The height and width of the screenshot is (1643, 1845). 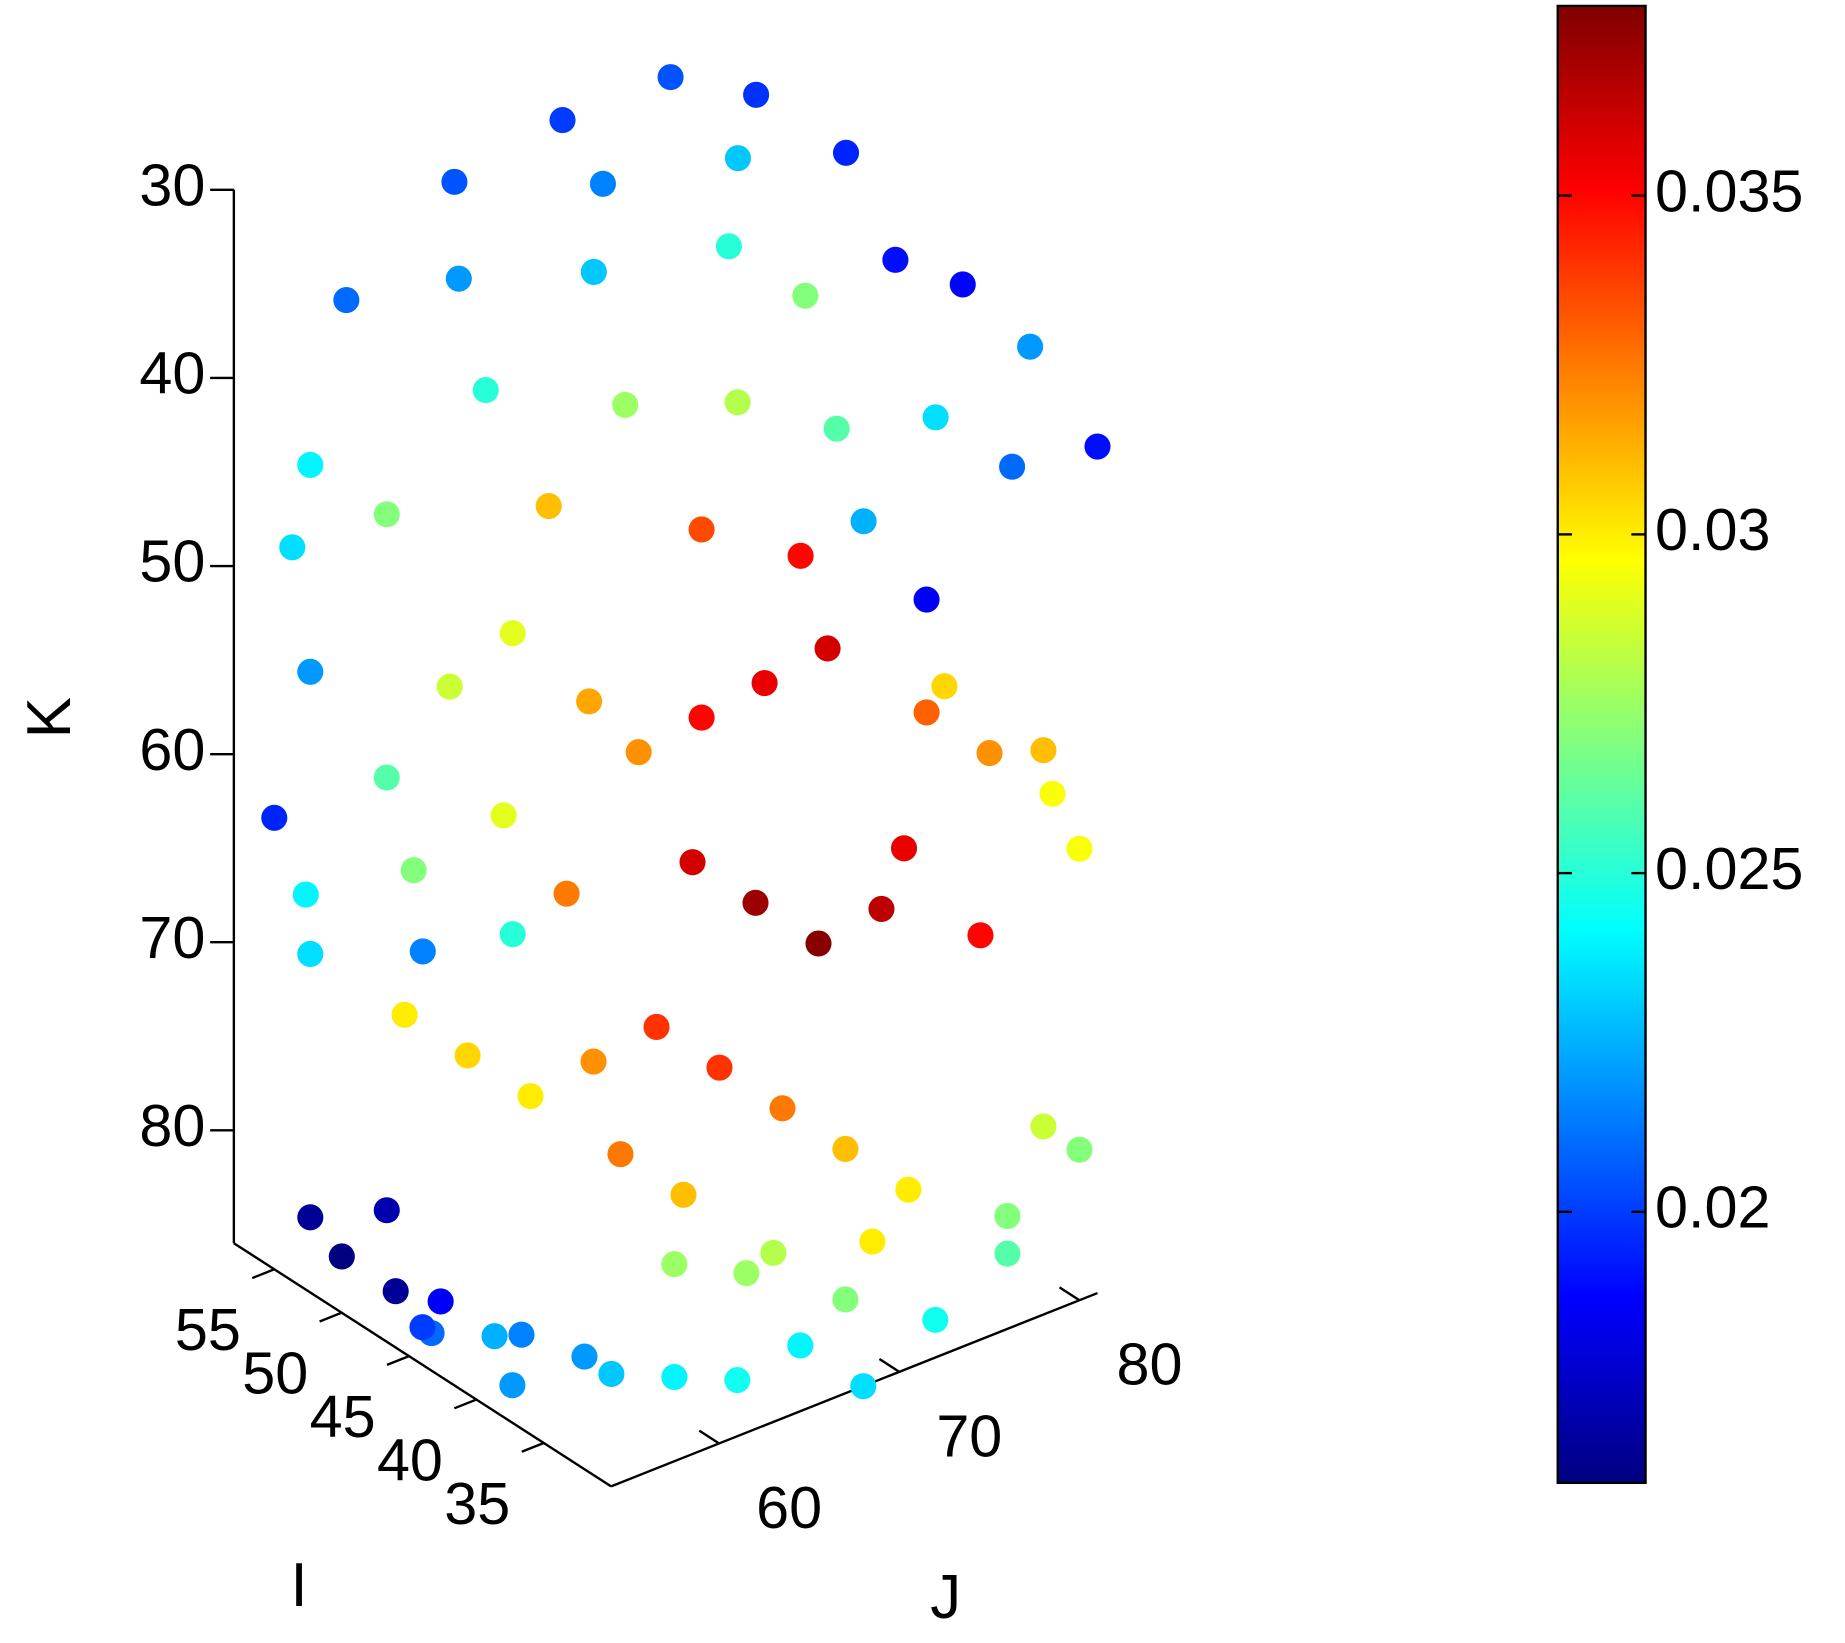 What do you see at coordinates (969, 1435) in the screenshot?
I see `y-tick-label: 70` at bounding box center [969, 1435].